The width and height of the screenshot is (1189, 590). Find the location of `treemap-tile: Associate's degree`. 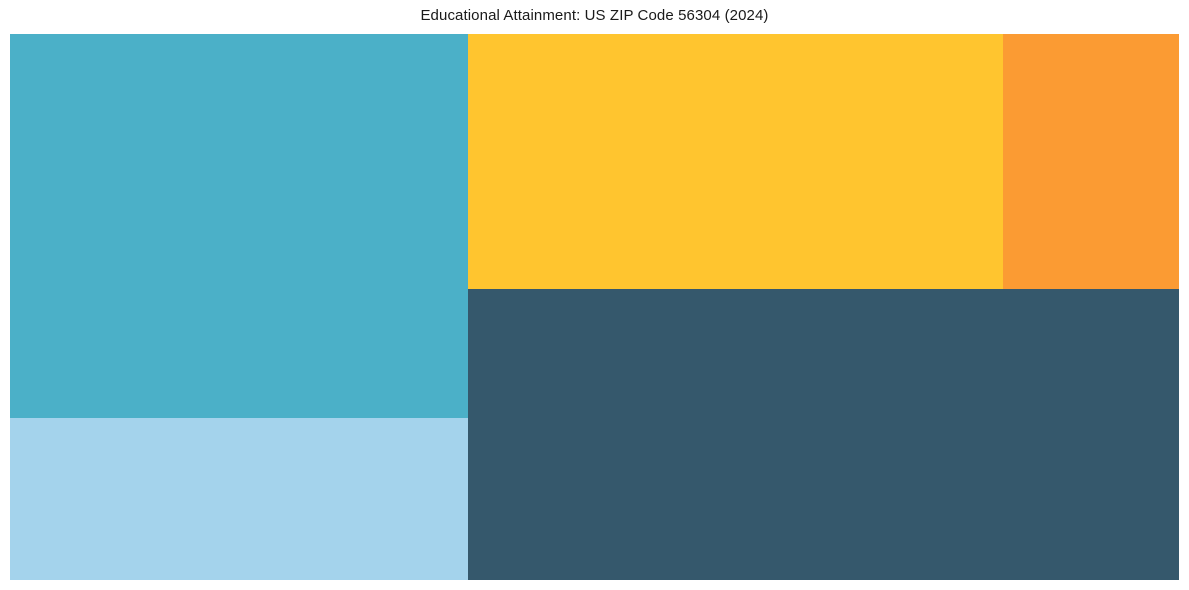

treemap-tile: Associate's degree is located at coordinates (239, 499).